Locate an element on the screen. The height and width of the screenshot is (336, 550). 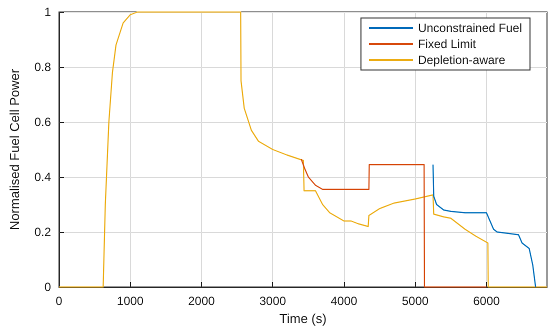
y-tick-label: 0.8 is located at coordinates (43, 67).